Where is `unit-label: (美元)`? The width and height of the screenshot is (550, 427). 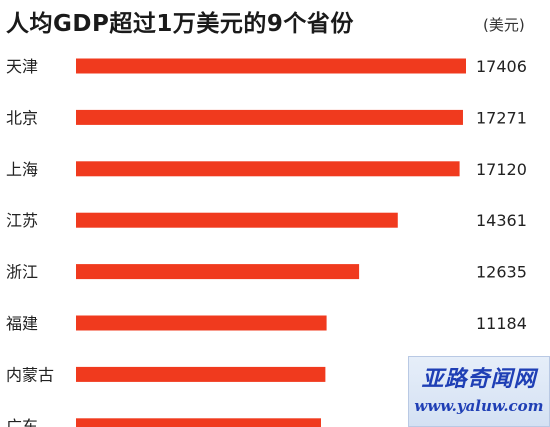 unit-label: (美元) is located at coordinates (504, 25).